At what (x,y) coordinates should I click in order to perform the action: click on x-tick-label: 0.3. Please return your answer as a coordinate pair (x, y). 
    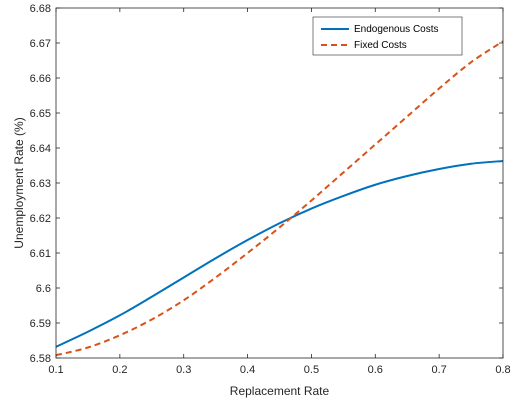
    Looking at the image, I should click on (183, 370).